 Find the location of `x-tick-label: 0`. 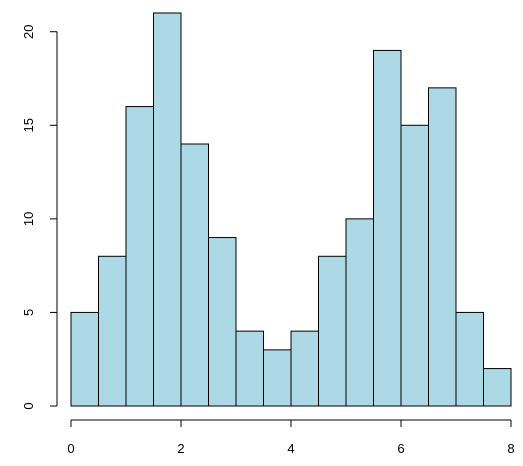

x-tick-label: 0 is located at coordinates (70, 448).